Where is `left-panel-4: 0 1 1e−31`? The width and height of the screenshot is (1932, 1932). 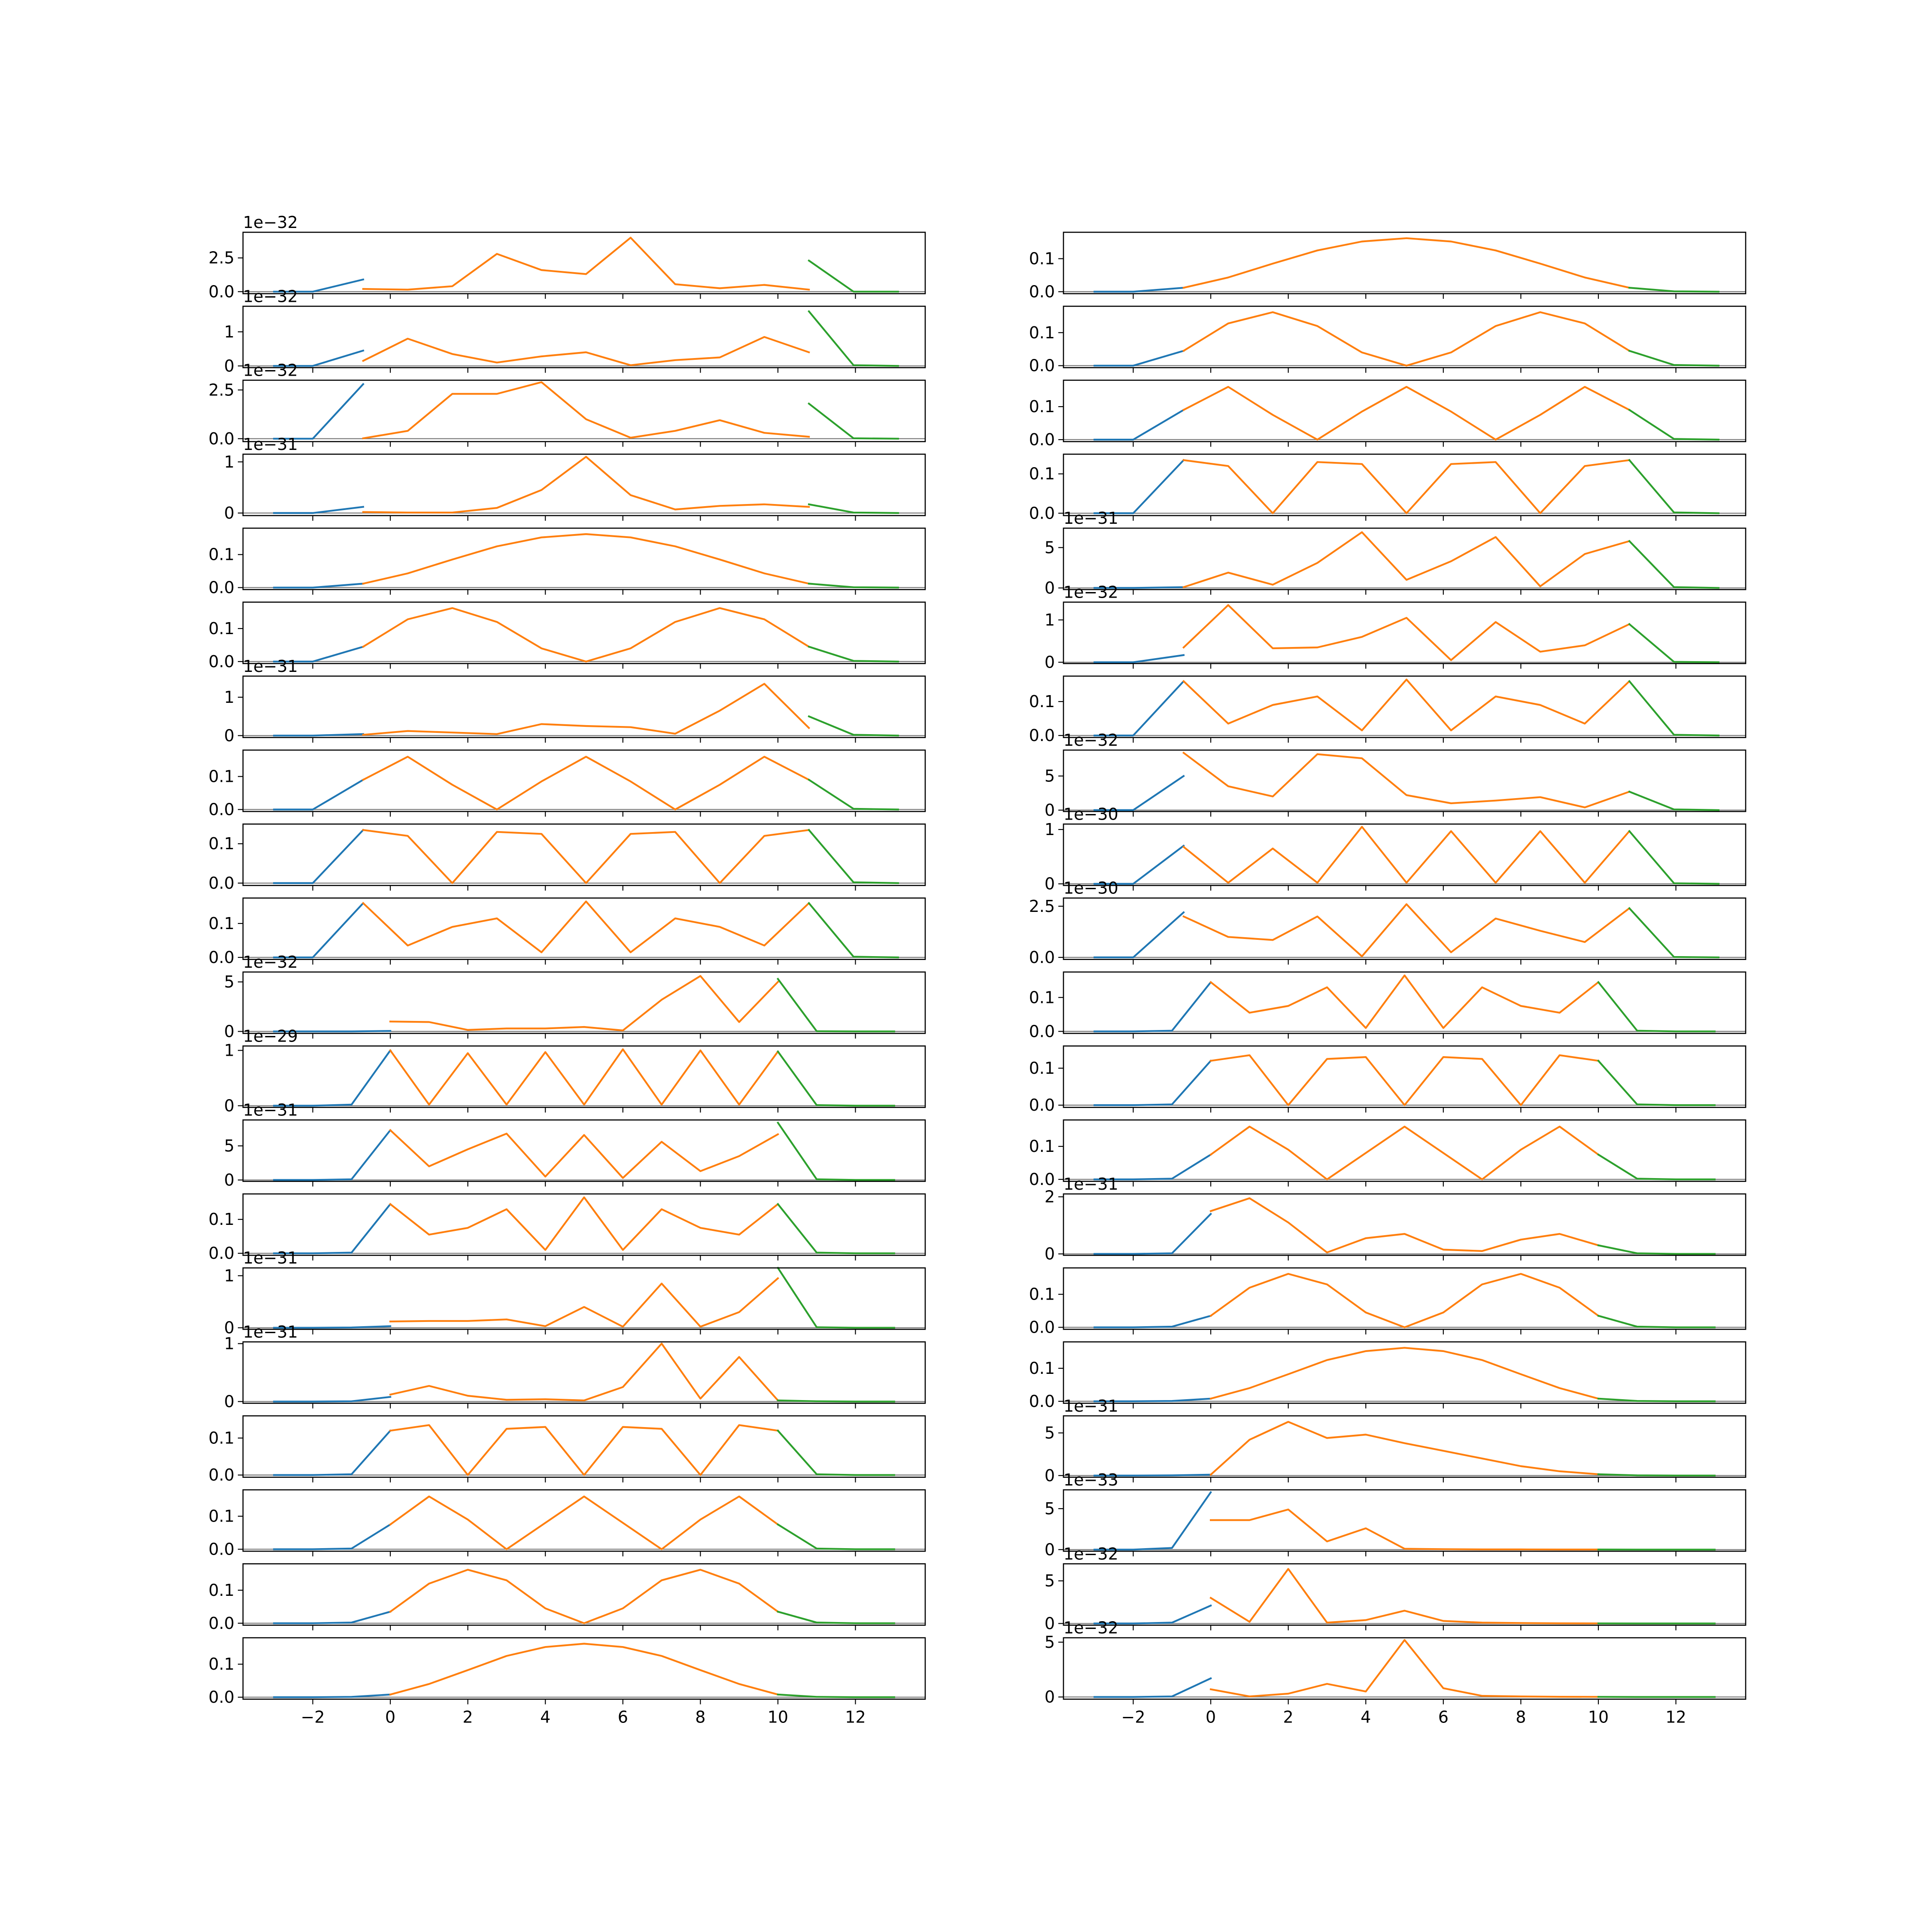
left-panel-4: 0 1 1e−31 is located at coordinates (575, 479).